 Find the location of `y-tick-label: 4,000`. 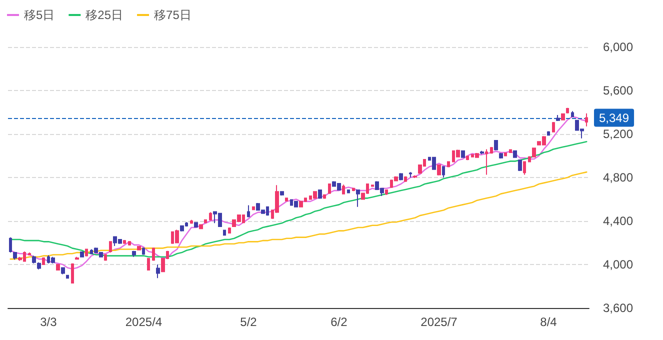

y-tick-label: 4,000 is located at coordinates (618, 265).